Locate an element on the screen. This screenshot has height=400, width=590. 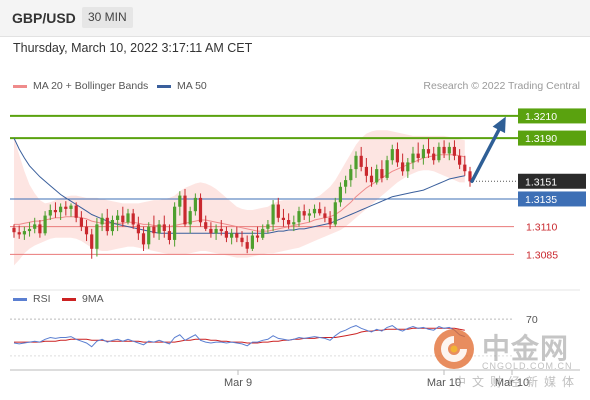
chart-header: GBP/USD 30 MIN is located at coordinates (295, 18).